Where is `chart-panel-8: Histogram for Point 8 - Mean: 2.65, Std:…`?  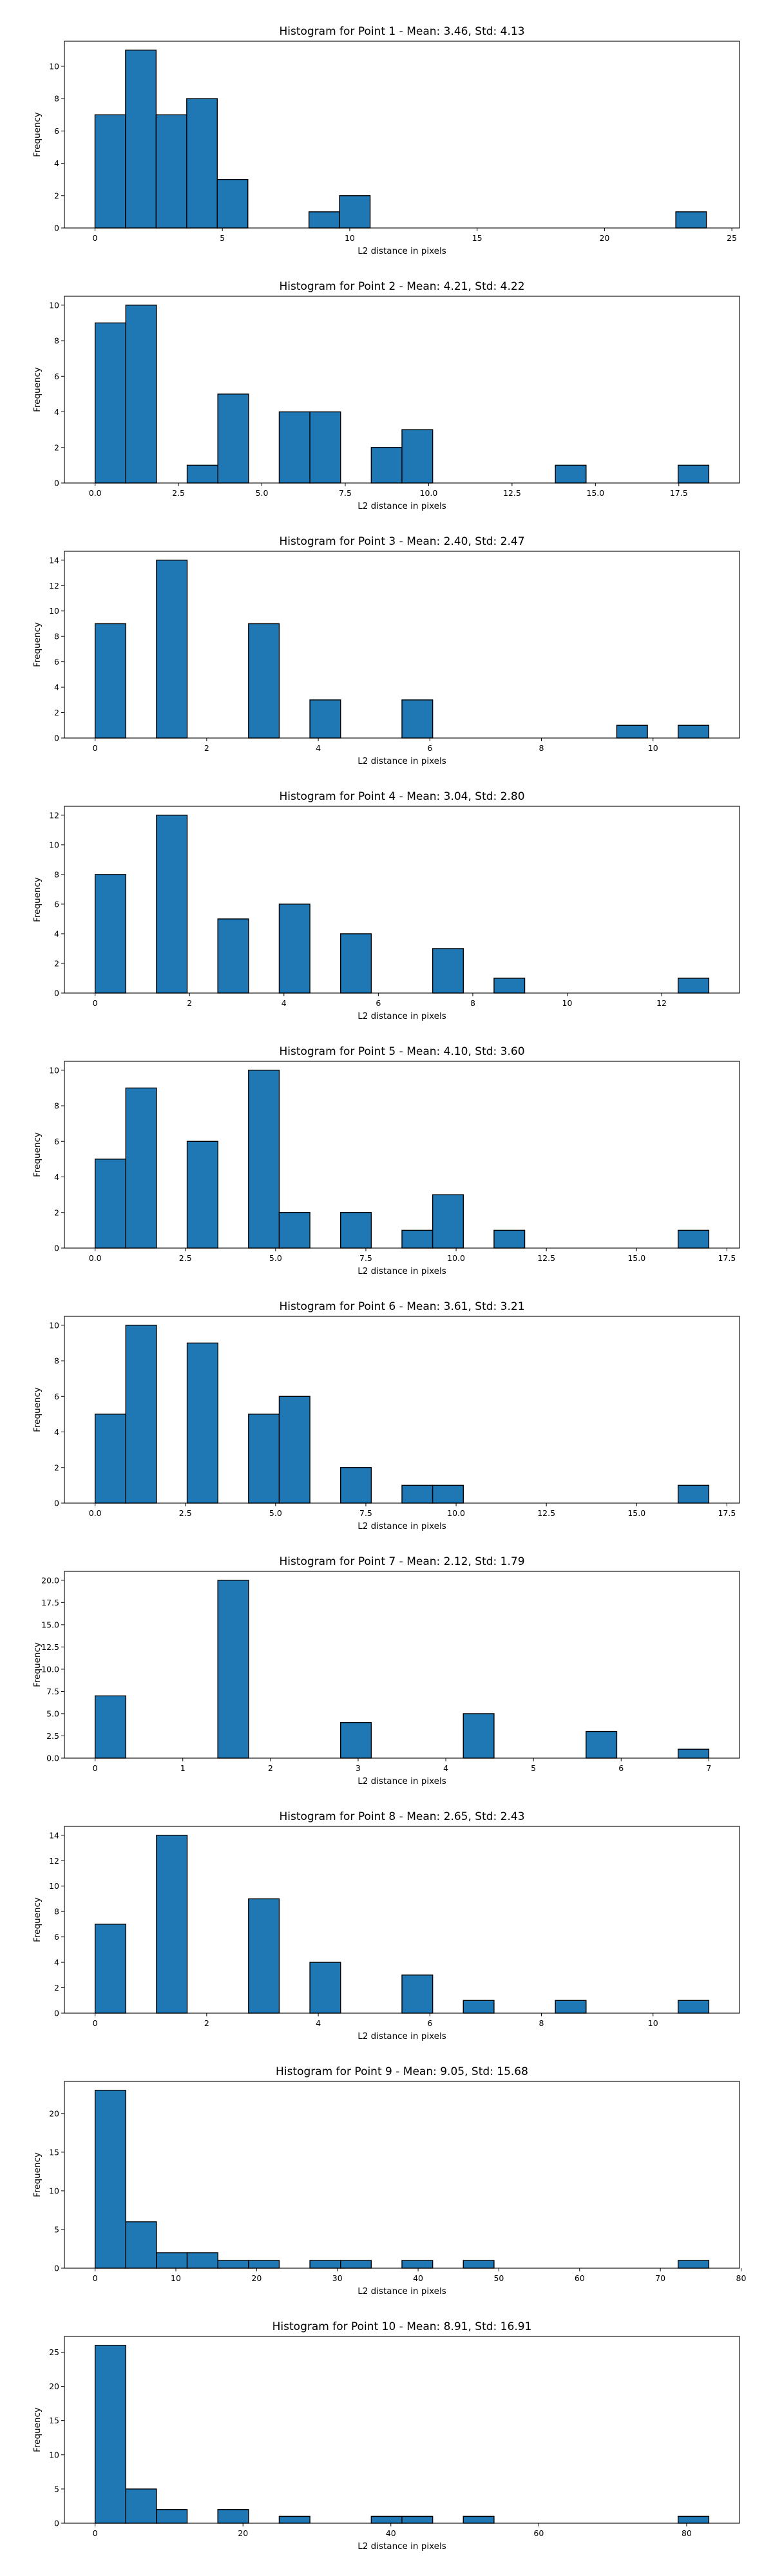 chart-panel-8: Histogram for Point 8 - Mean: 2.65, Std:… is located at coordinates (386, 1925).